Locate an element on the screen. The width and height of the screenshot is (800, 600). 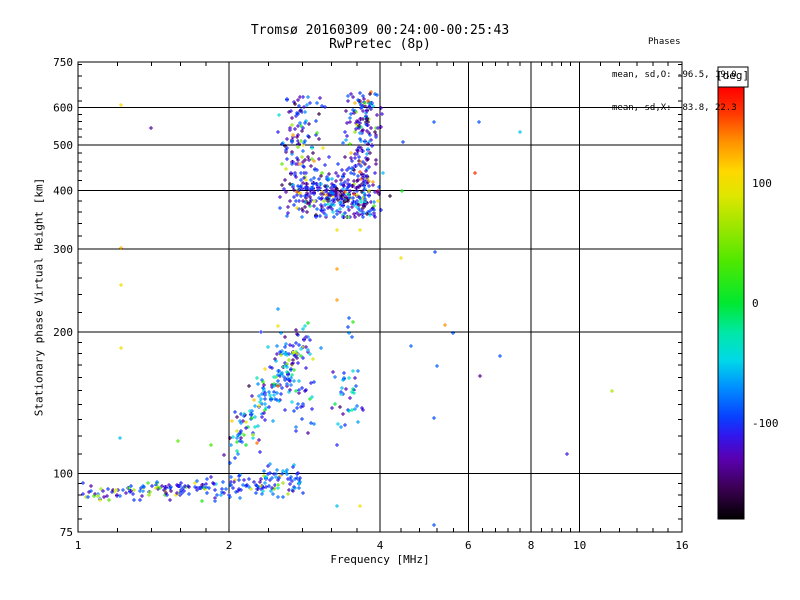
colorbar-tick-label: 100 is located at coordinates (762, 183).